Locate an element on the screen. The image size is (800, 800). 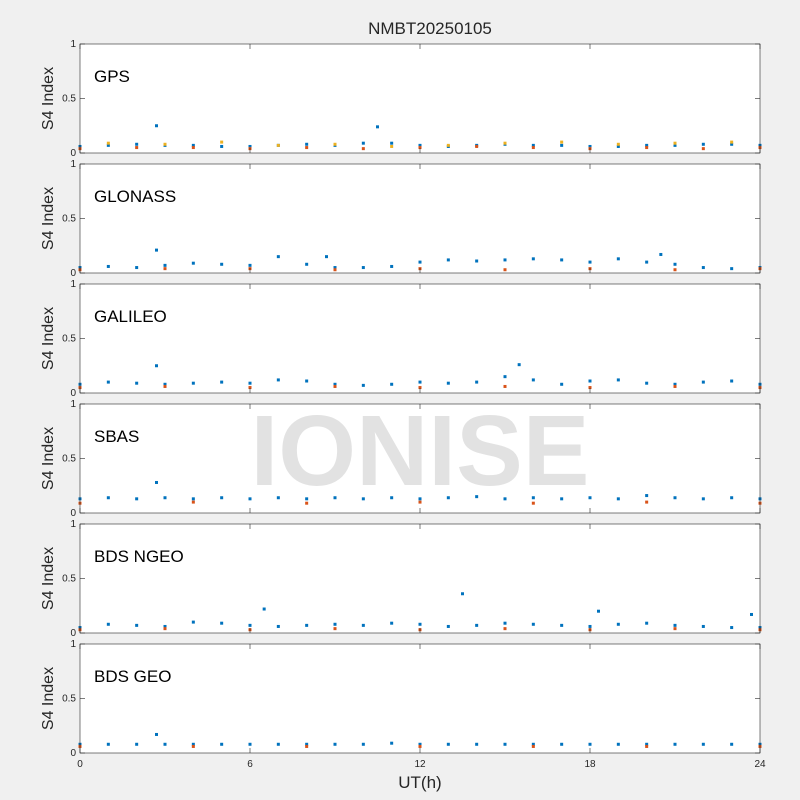
y-tick-label: 0.5 is located at coordinates (69, 99).